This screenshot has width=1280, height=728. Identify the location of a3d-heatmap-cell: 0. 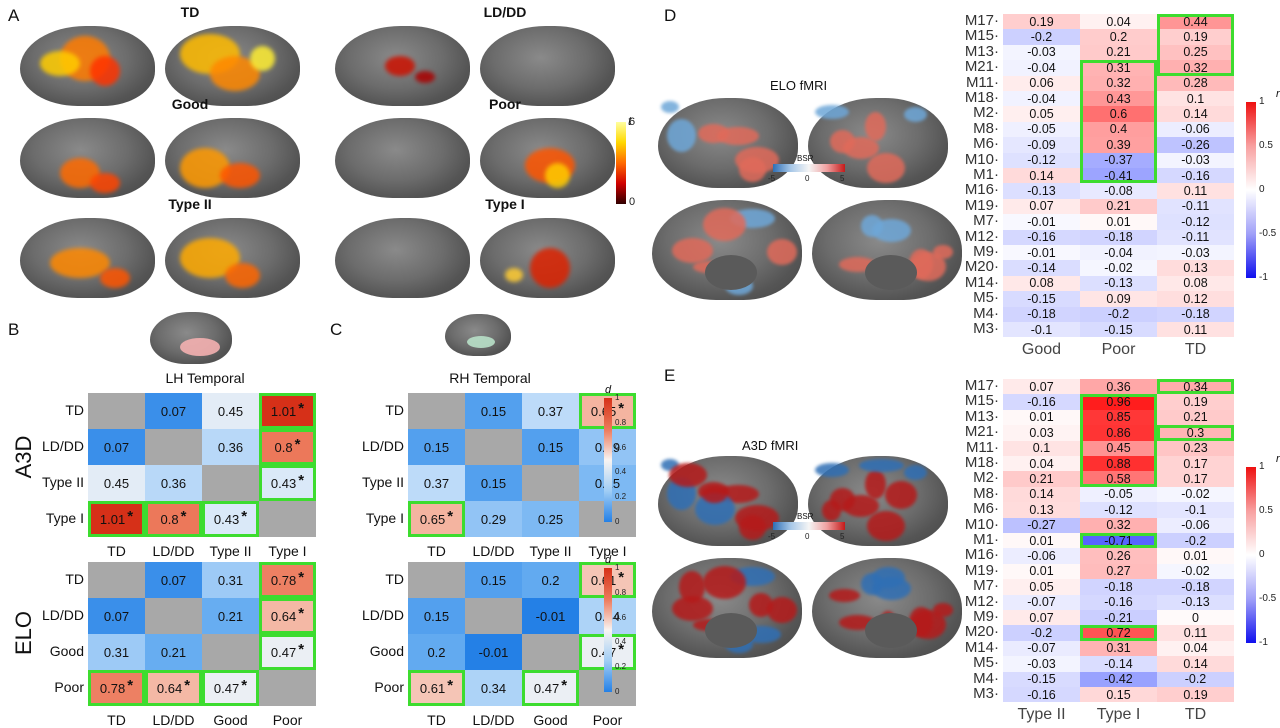
(1195, 618).